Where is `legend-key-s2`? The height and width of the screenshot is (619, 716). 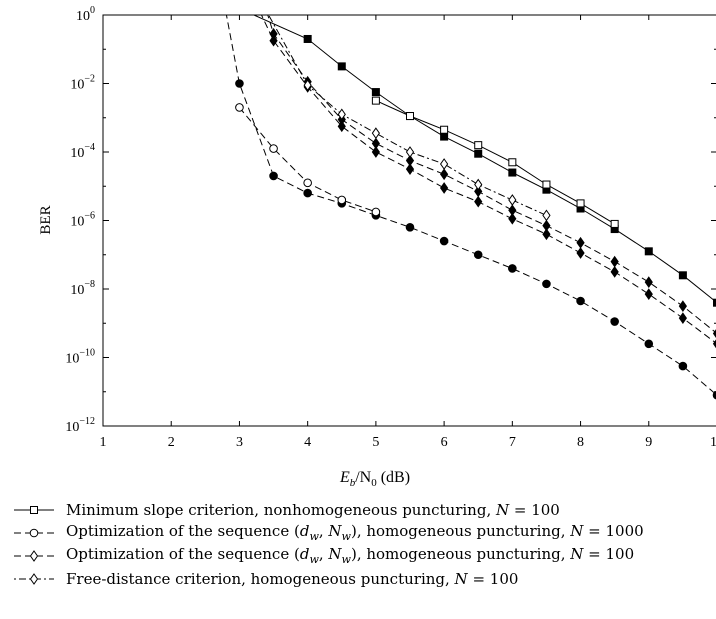 legend-key-s2 is located at coordinates (34, 532).